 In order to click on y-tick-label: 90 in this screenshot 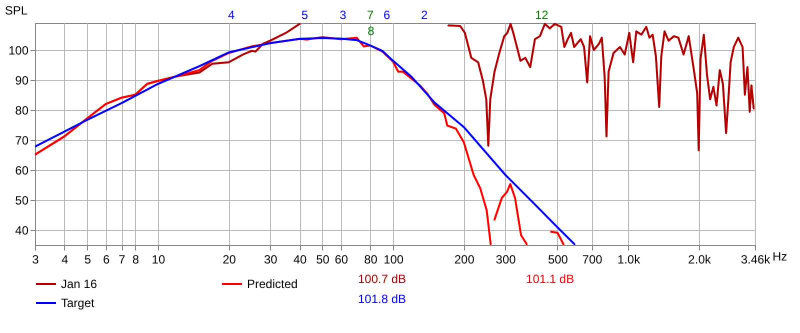, I will do `click(22, 81)`.